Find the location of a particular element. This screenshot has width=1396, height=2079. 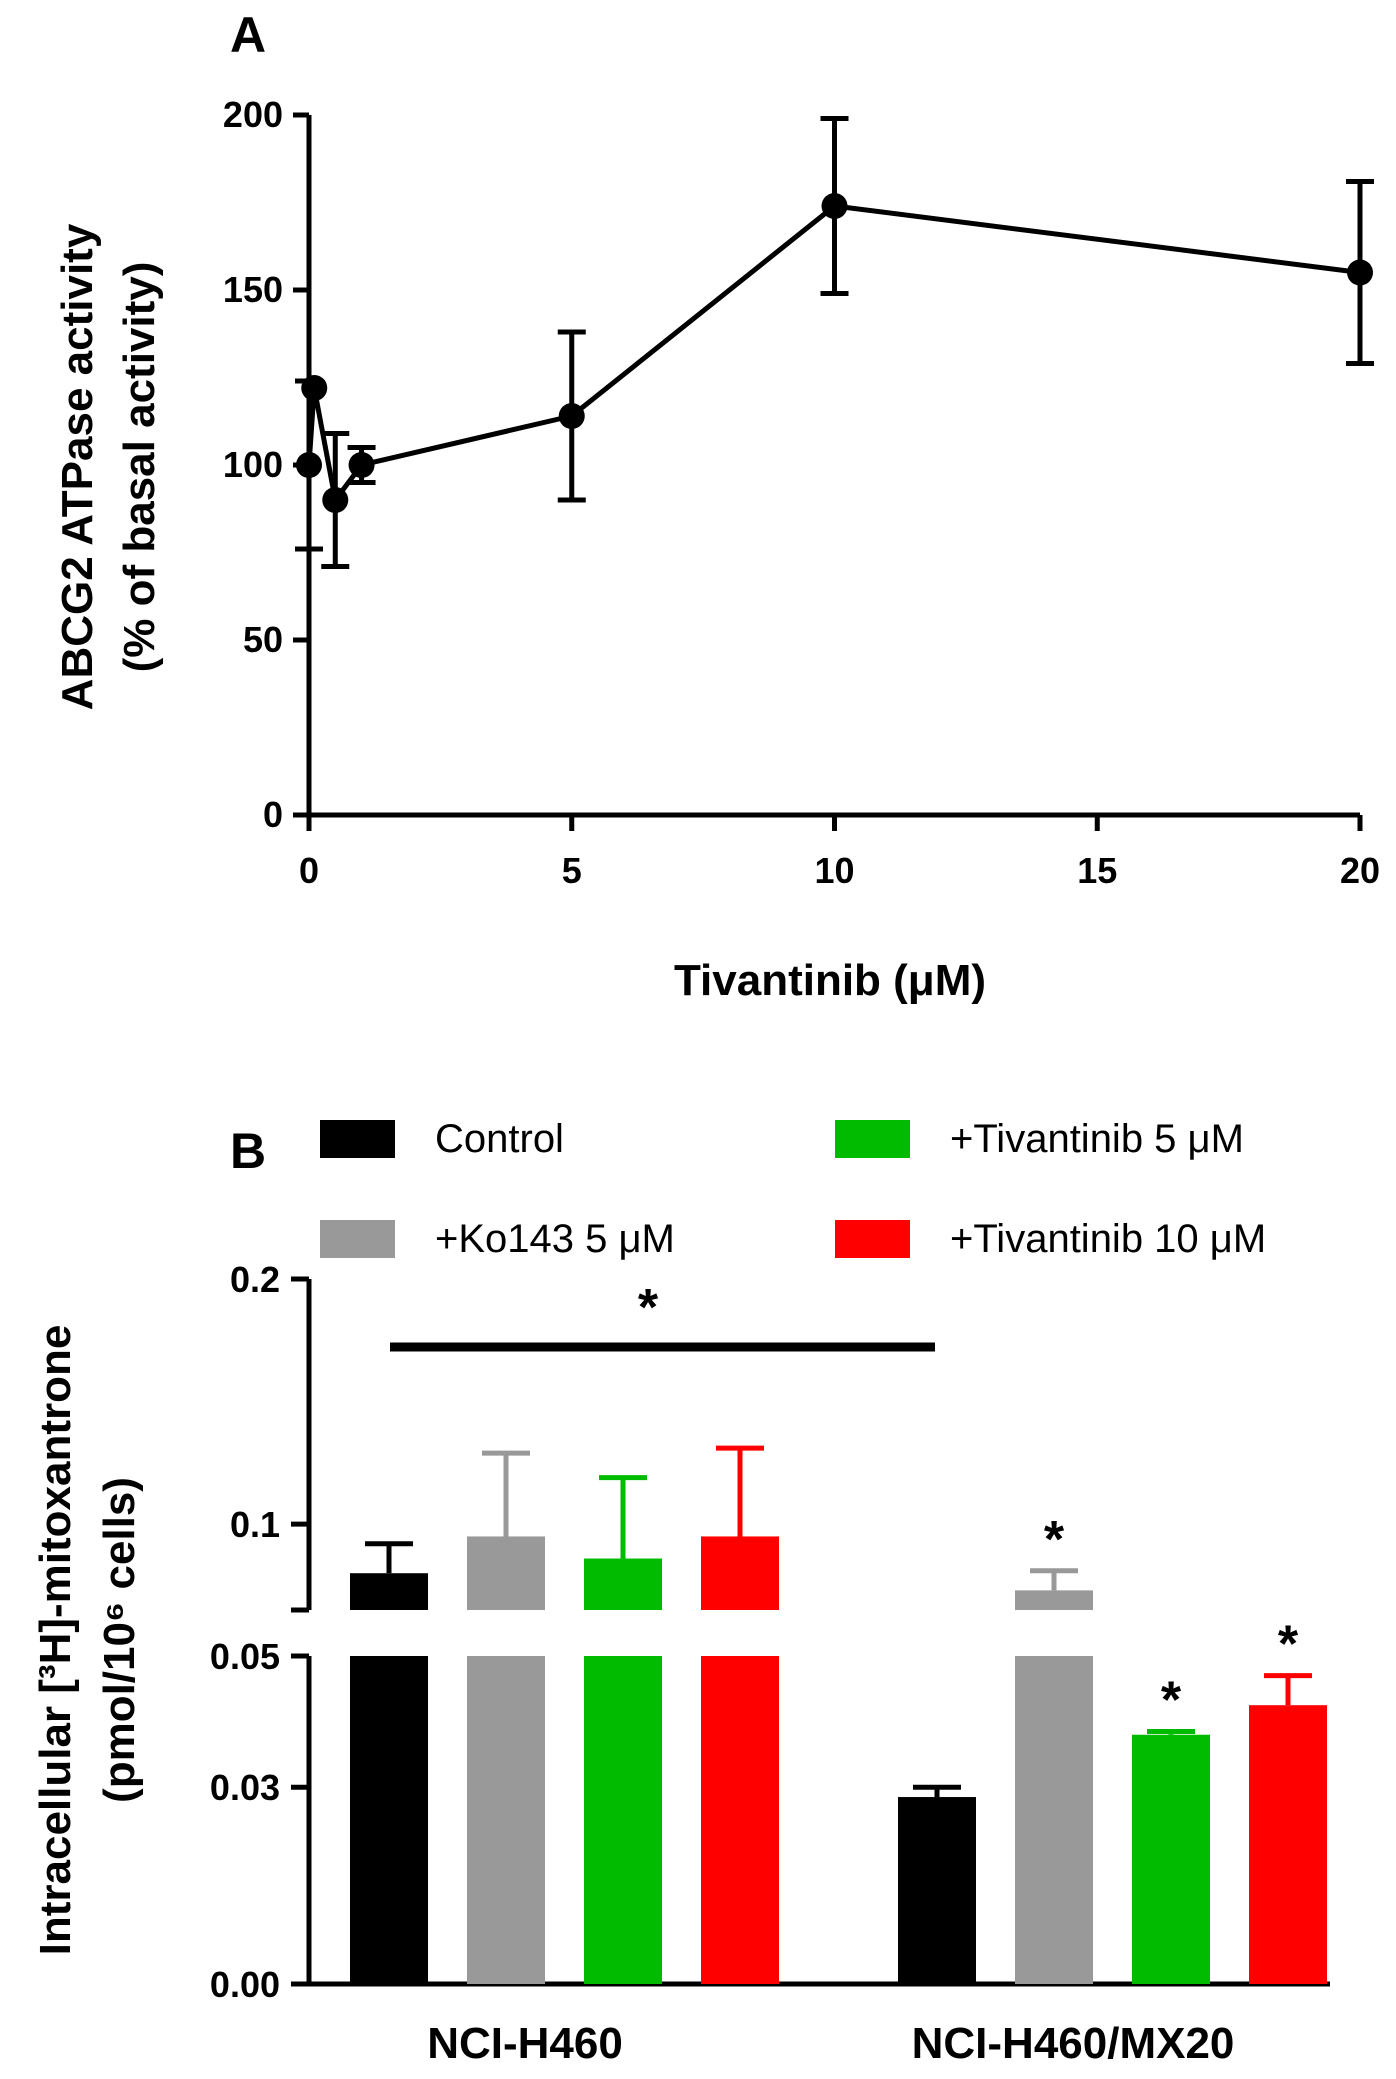

panel-b-category-labels: NCI-H460 NCI-H460/MX20 is located at coordinates (830, 2043).